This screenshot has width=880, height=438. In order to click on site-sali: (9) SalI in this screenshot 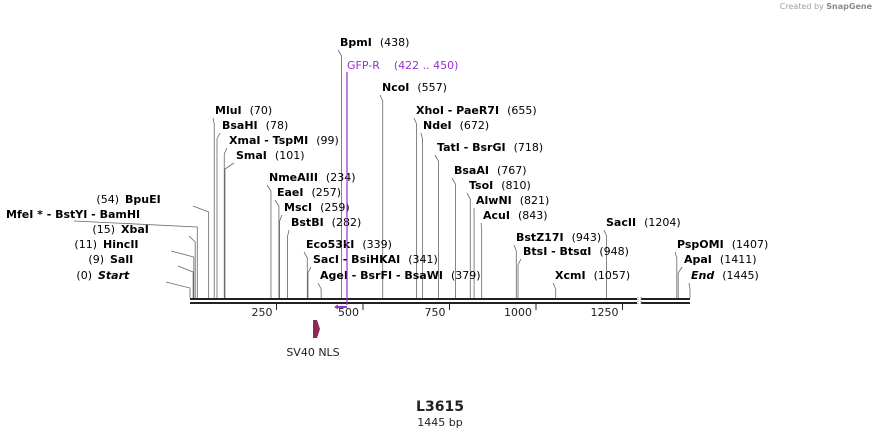, I will do `click(141, 275)`.